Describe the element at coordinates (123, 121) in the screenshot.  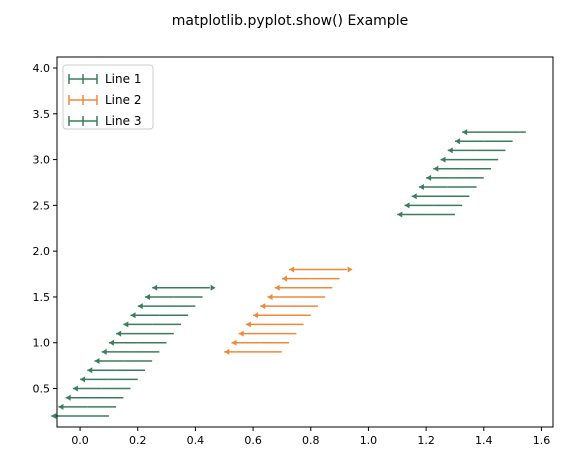
I see `legend-label: Line 3` at that location.